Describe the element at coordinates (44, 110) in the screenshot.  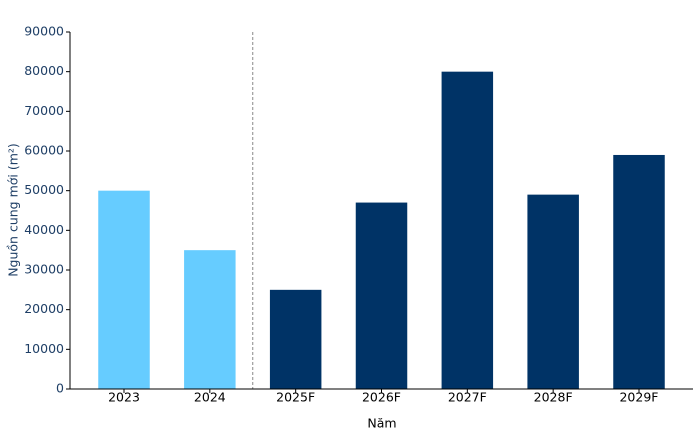
I see `y-tick-label: 70000` at that location.